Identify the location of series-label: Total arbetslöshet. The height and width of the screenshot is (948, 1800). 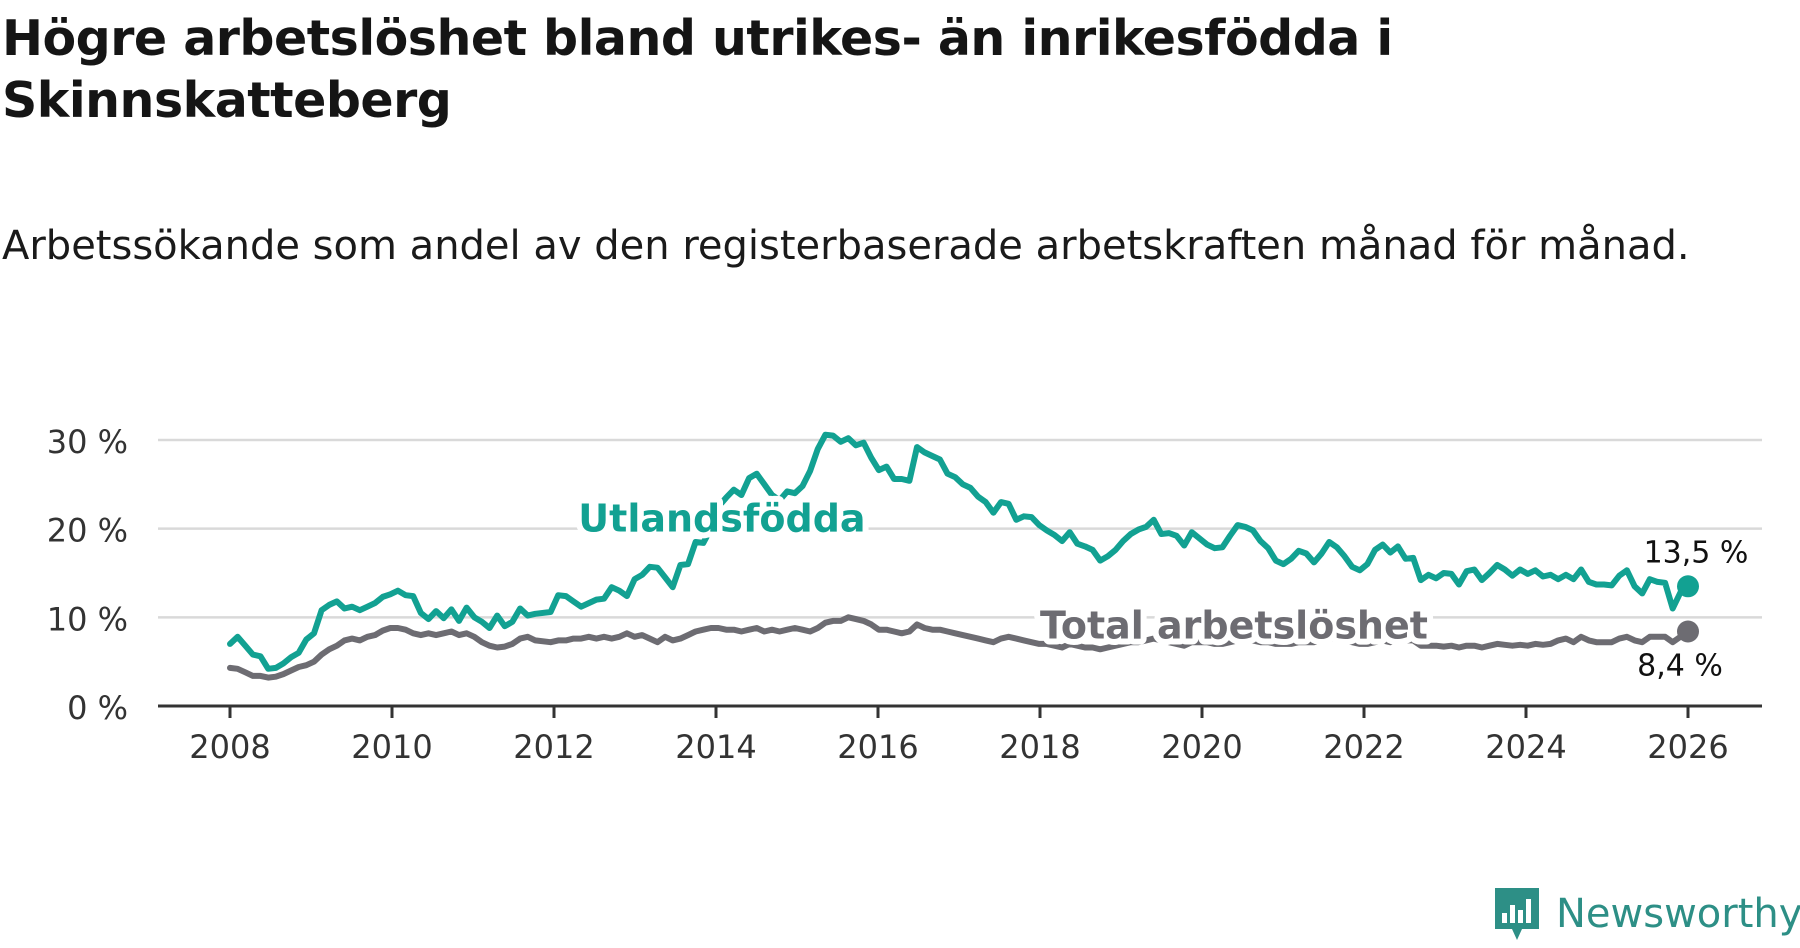
(1234, 626).